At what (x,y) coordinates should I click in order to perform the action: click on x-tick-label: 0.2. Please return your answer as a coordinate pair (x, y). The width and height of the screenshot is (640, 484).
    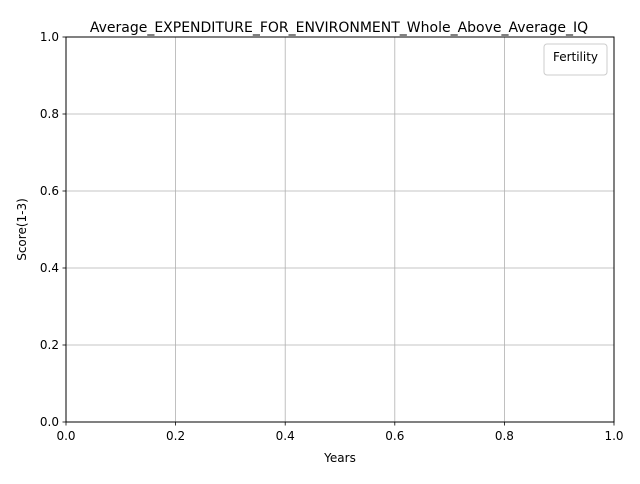
    Looking at the image, I should click on (175, 436).